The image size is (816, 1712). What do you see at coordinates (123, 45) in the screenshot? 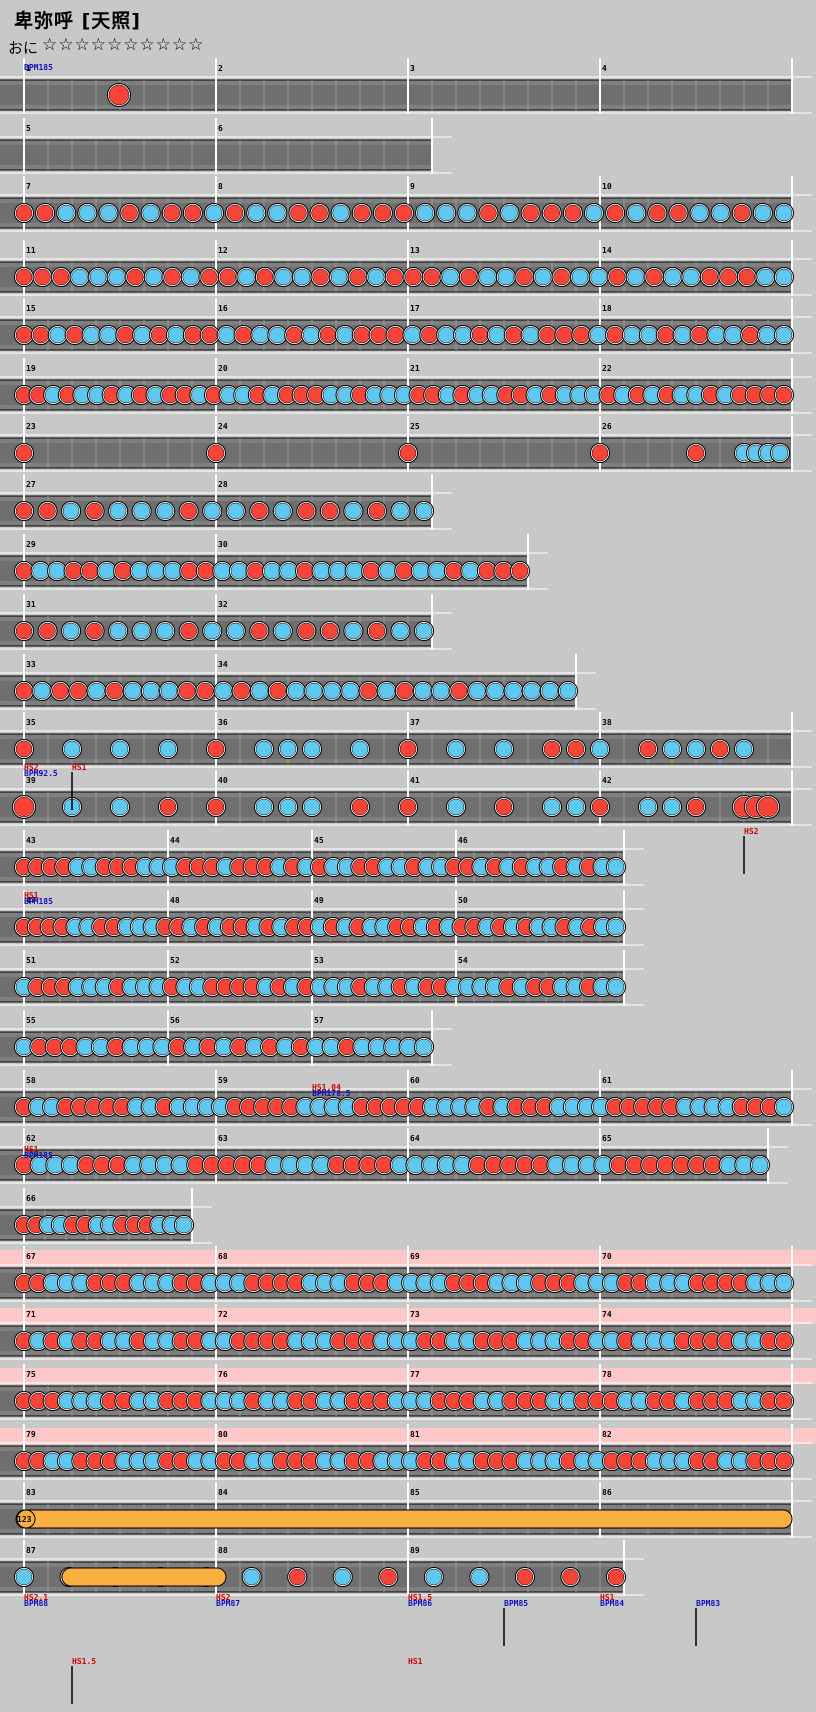
I see `difficulty-stars: ☆☆☆☆☆☆☆☆☆☆` at bounding box center [123, 45].